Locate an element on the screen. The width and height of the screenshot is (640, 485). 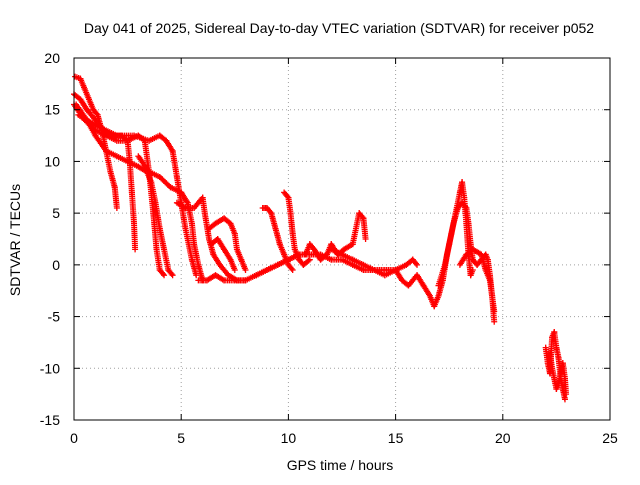
x-tick-label: 25 is located at coordinates (610, 438).